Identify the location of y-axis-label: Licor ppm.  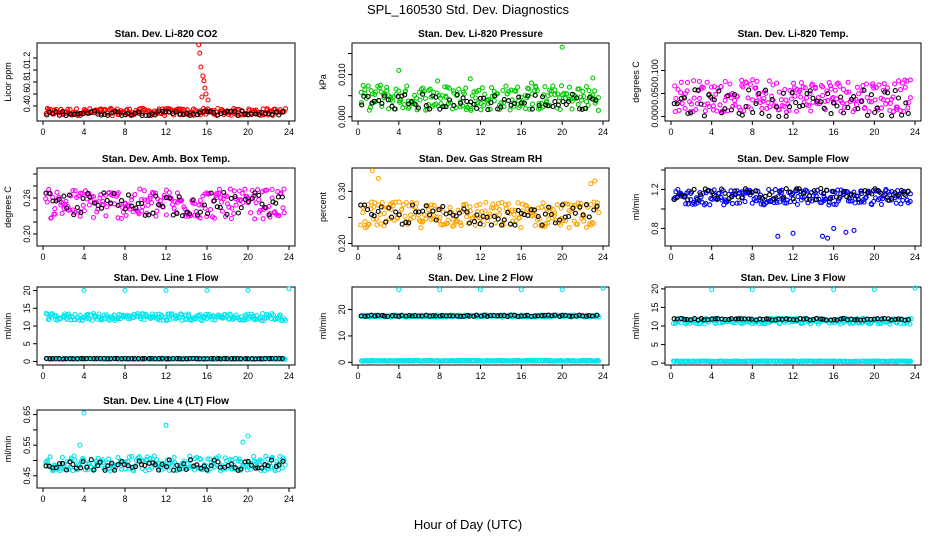
(8, 82).